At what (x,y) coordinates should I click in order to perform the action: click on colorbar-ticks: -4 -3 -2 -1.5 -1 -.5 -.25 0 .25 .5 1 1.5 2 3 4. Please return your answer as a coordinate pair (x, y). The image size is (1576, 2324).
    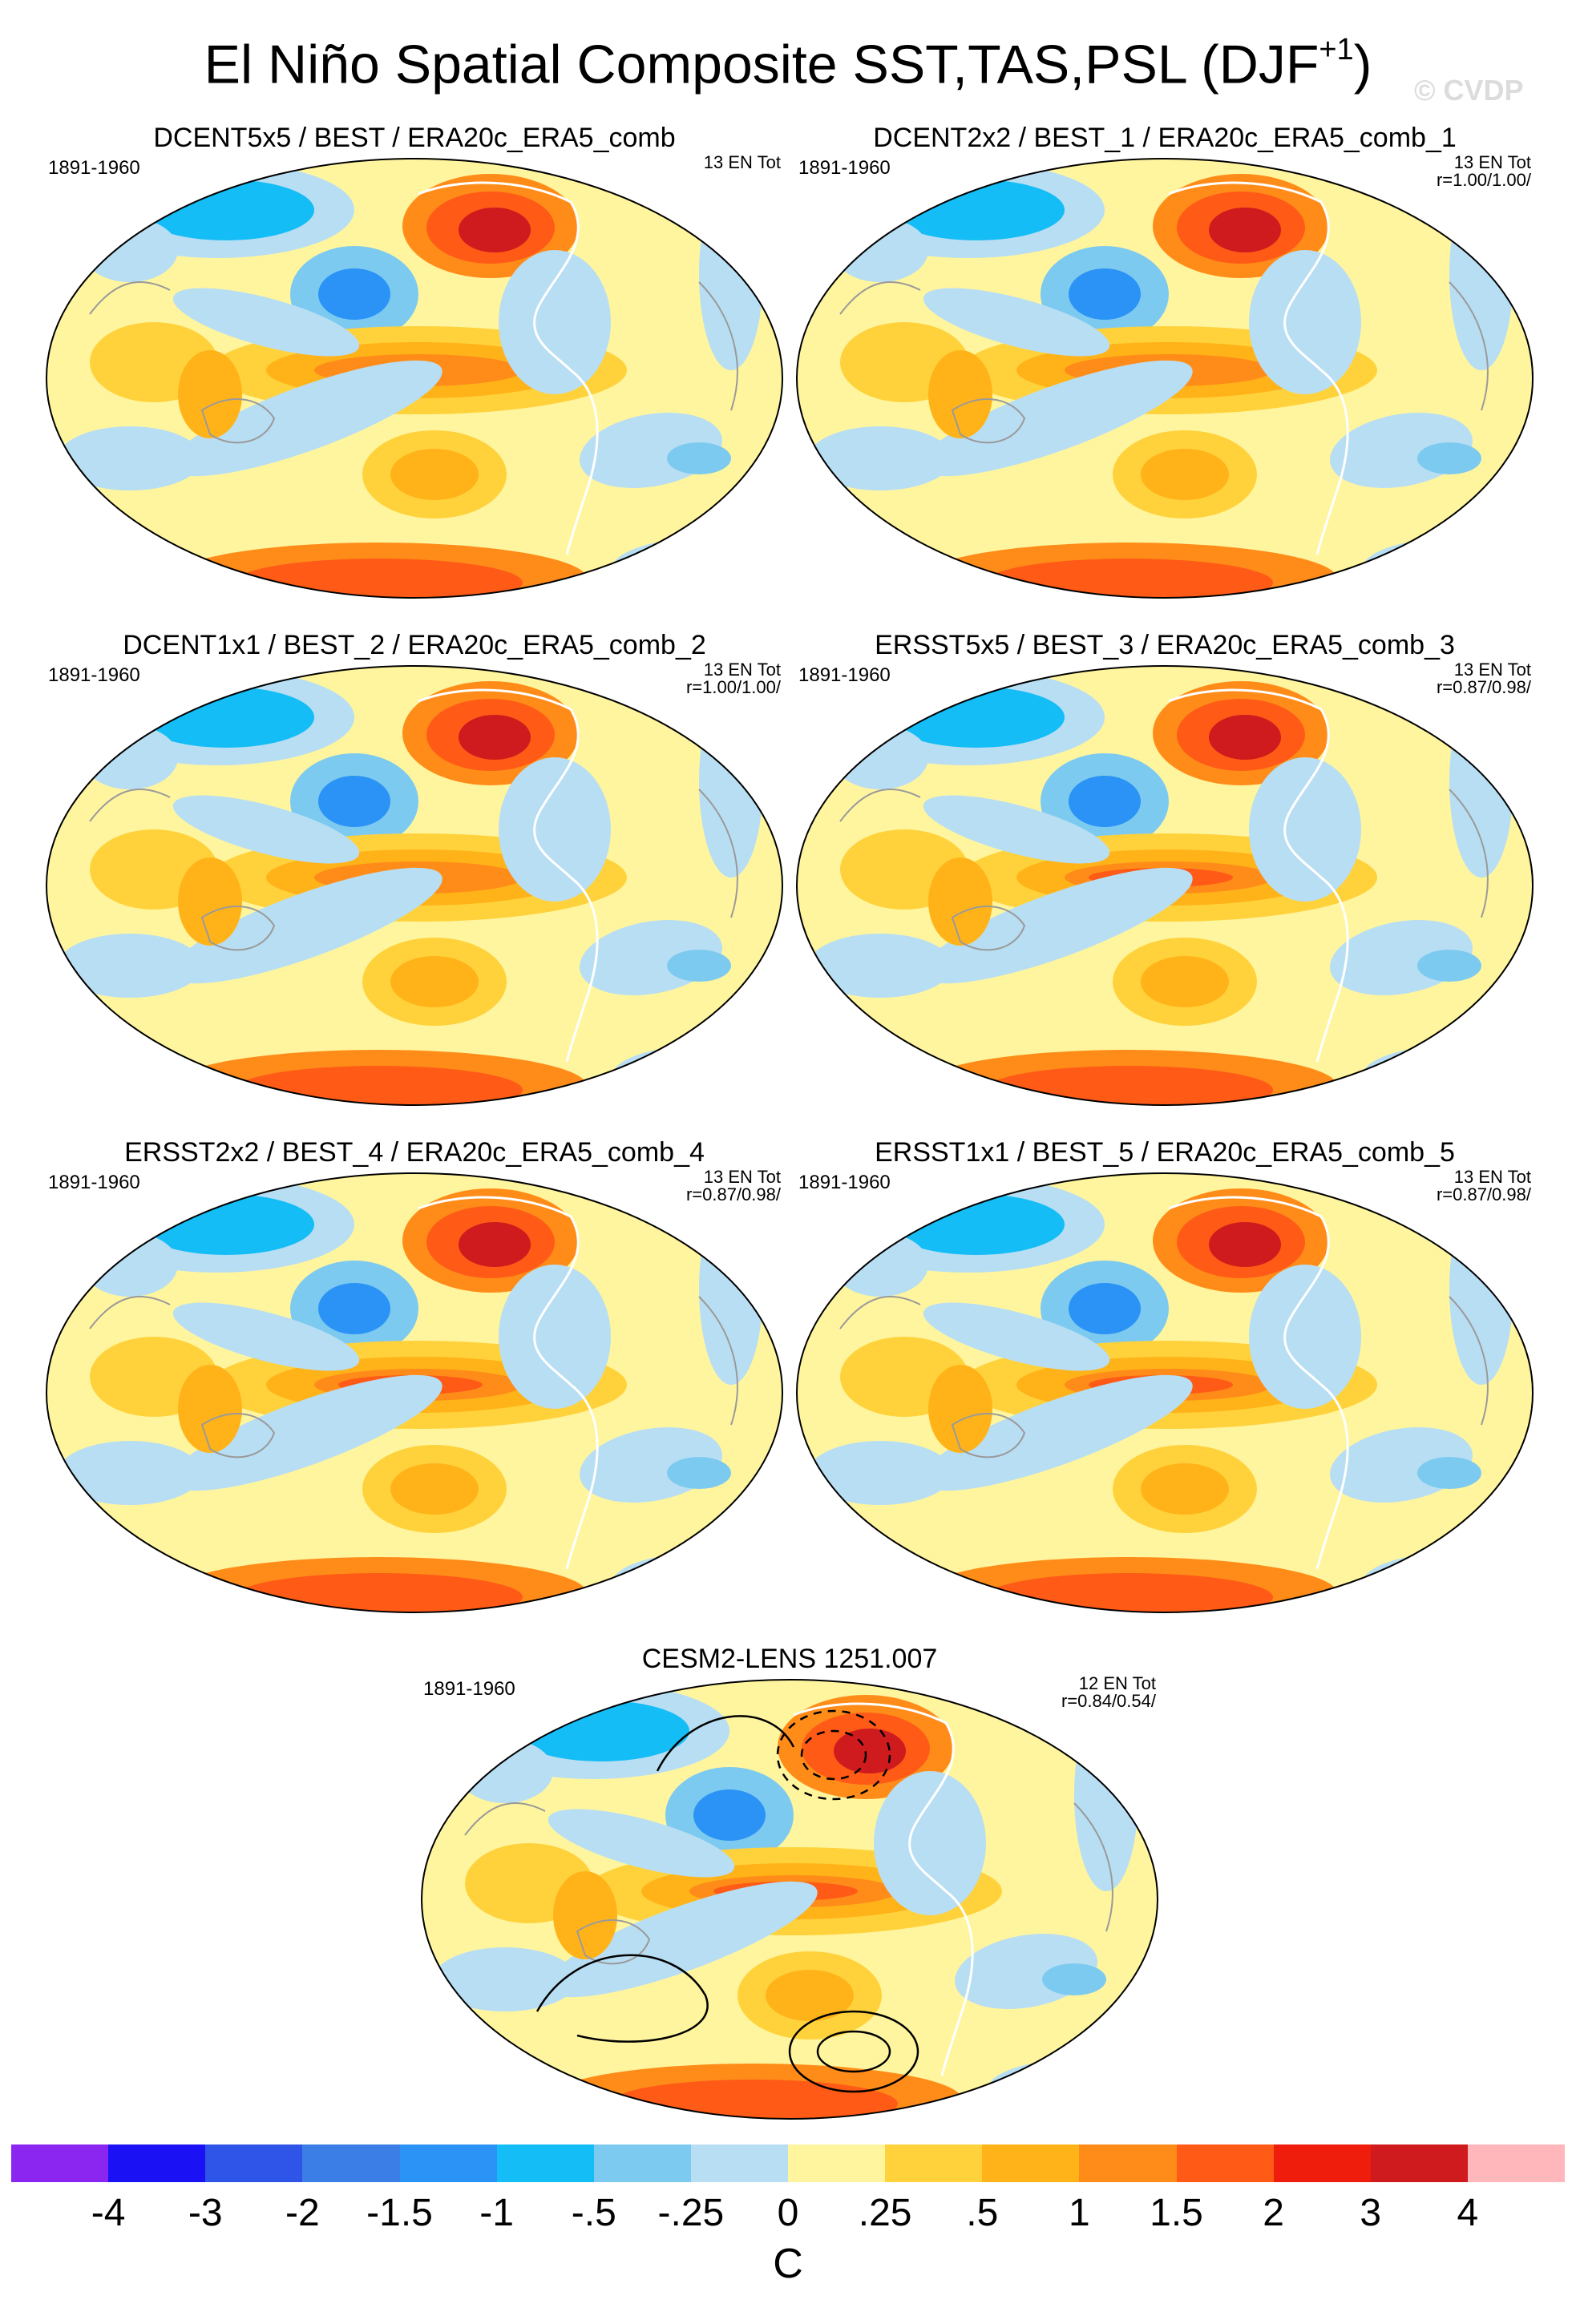
    Looking at the image, I should click on (788, 2215).